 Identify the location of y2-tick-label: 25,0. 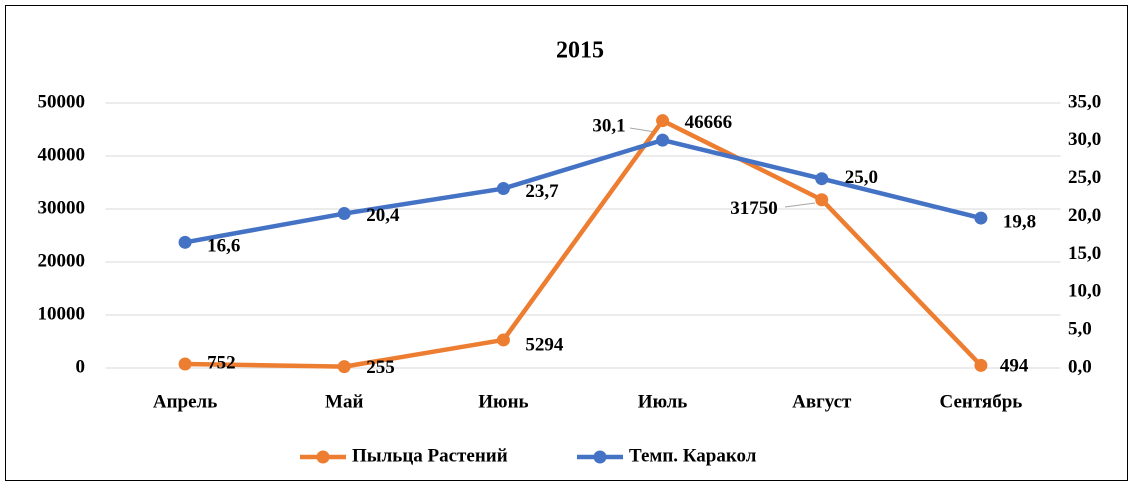
(1084, 177).